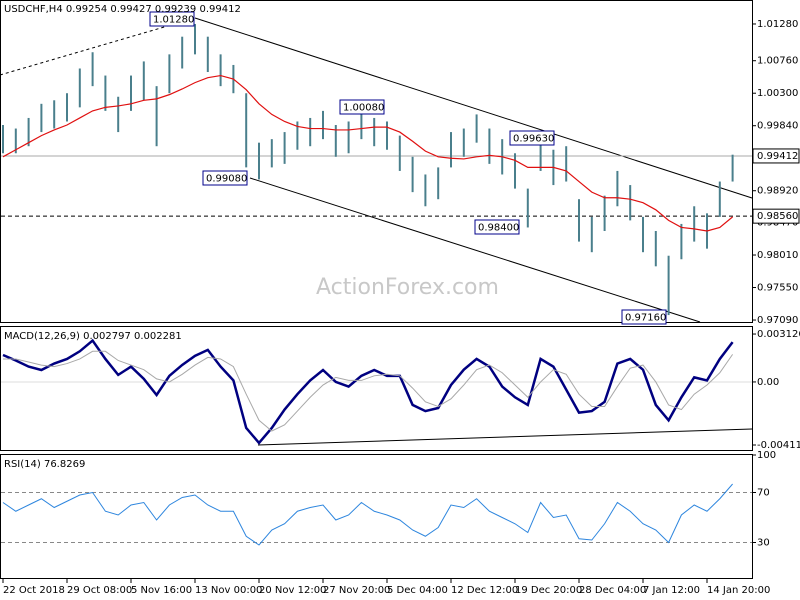 The image size is (800, 600). I want to click on x-tick-label: 20 Nov 12:00, so click(292, 590).